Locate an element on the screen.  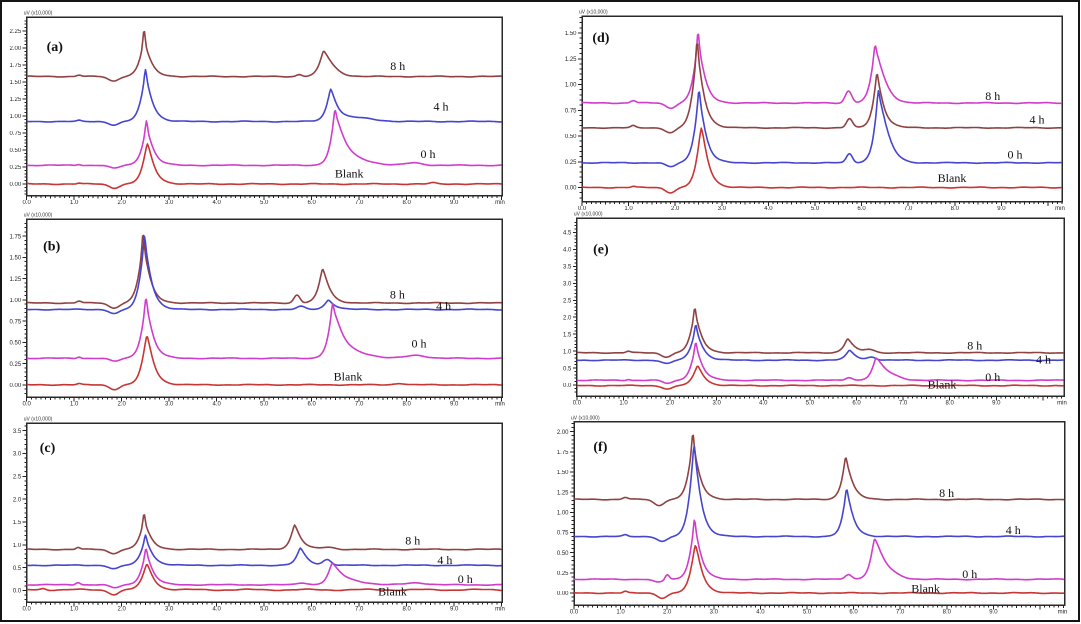
svg-text: (c) is located at coordinates (48, 448).